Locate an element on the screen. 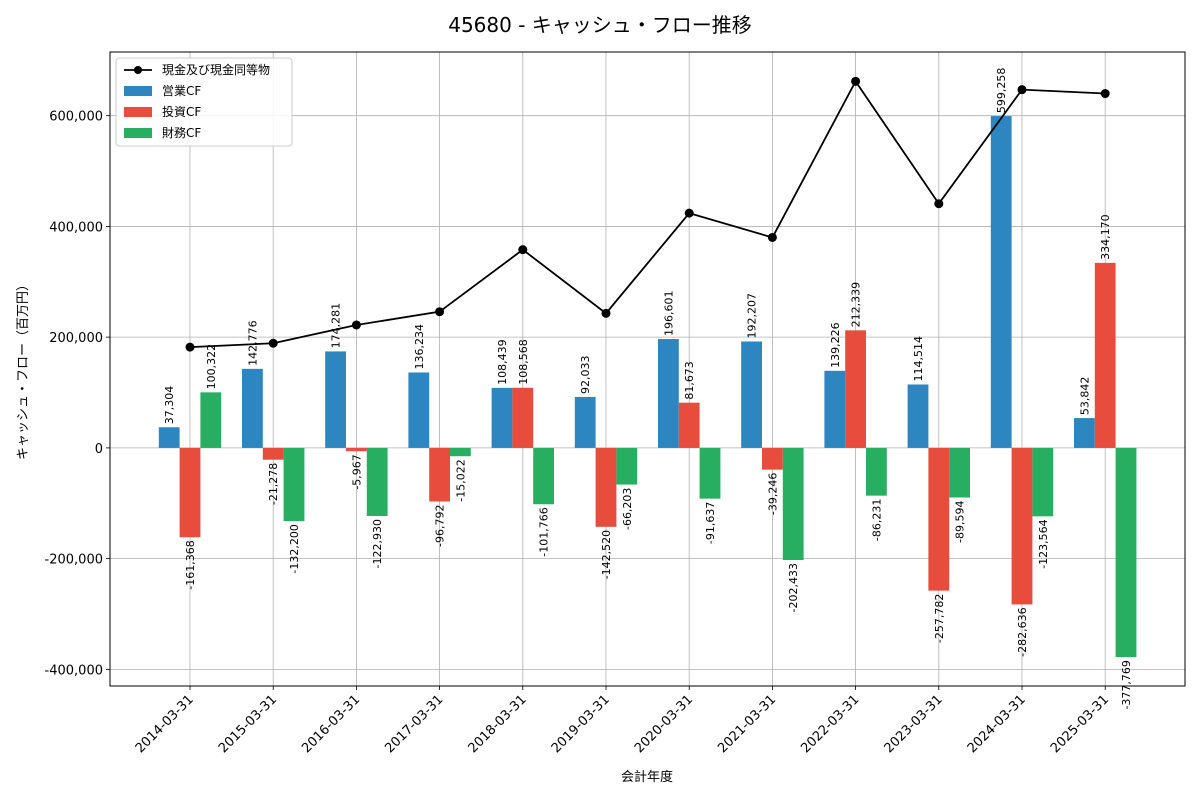  bar-value-label: 196,601 is located at coordinates (668, 314).